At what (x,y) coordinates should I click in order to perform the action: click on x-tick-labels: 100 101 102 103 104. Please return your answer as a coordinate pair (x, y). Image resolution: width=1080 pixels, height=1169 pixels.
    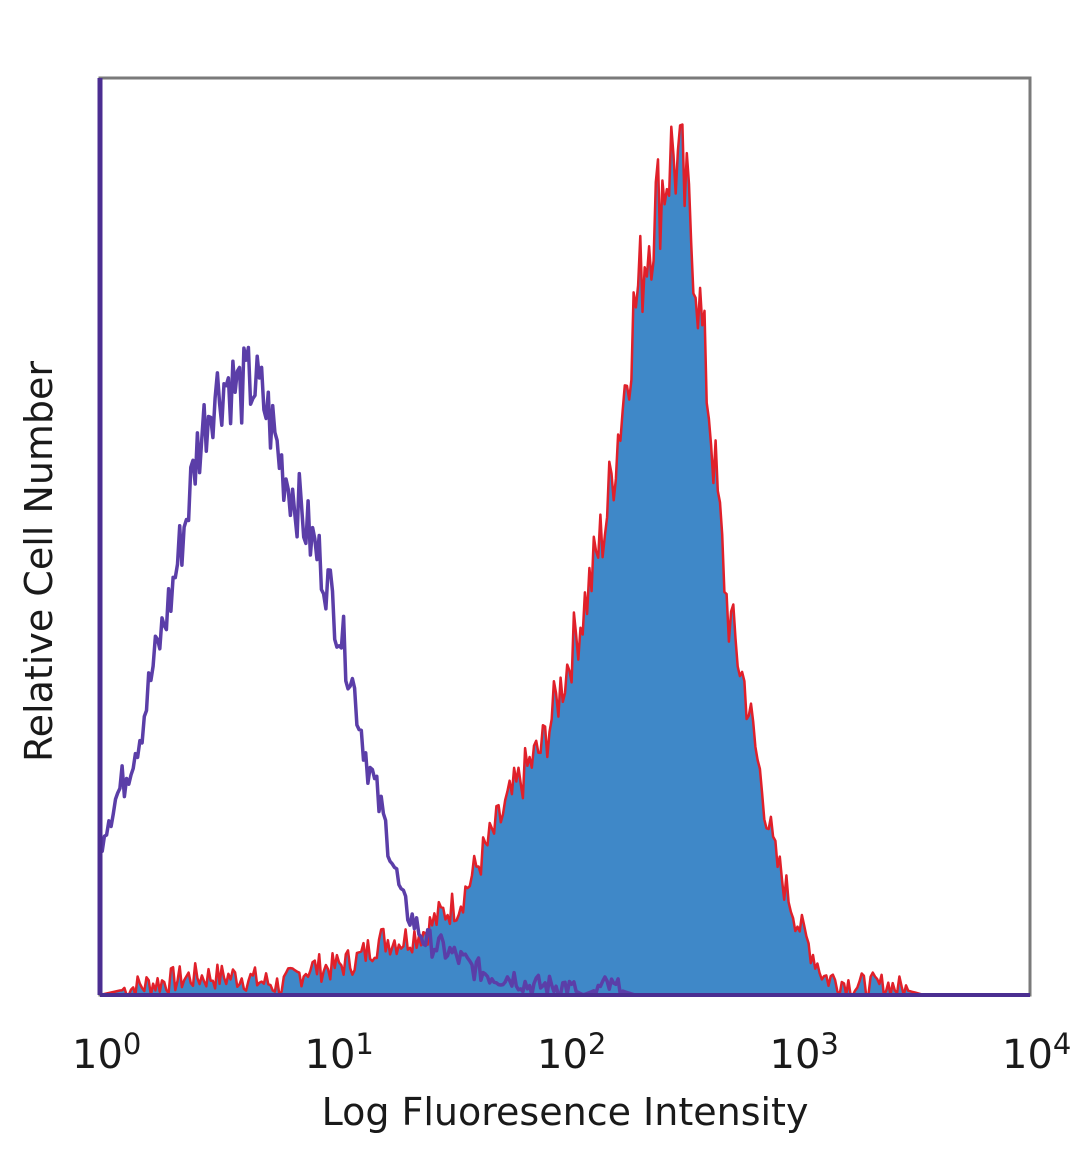
    Looking at the image, I should click on (571, 1052).